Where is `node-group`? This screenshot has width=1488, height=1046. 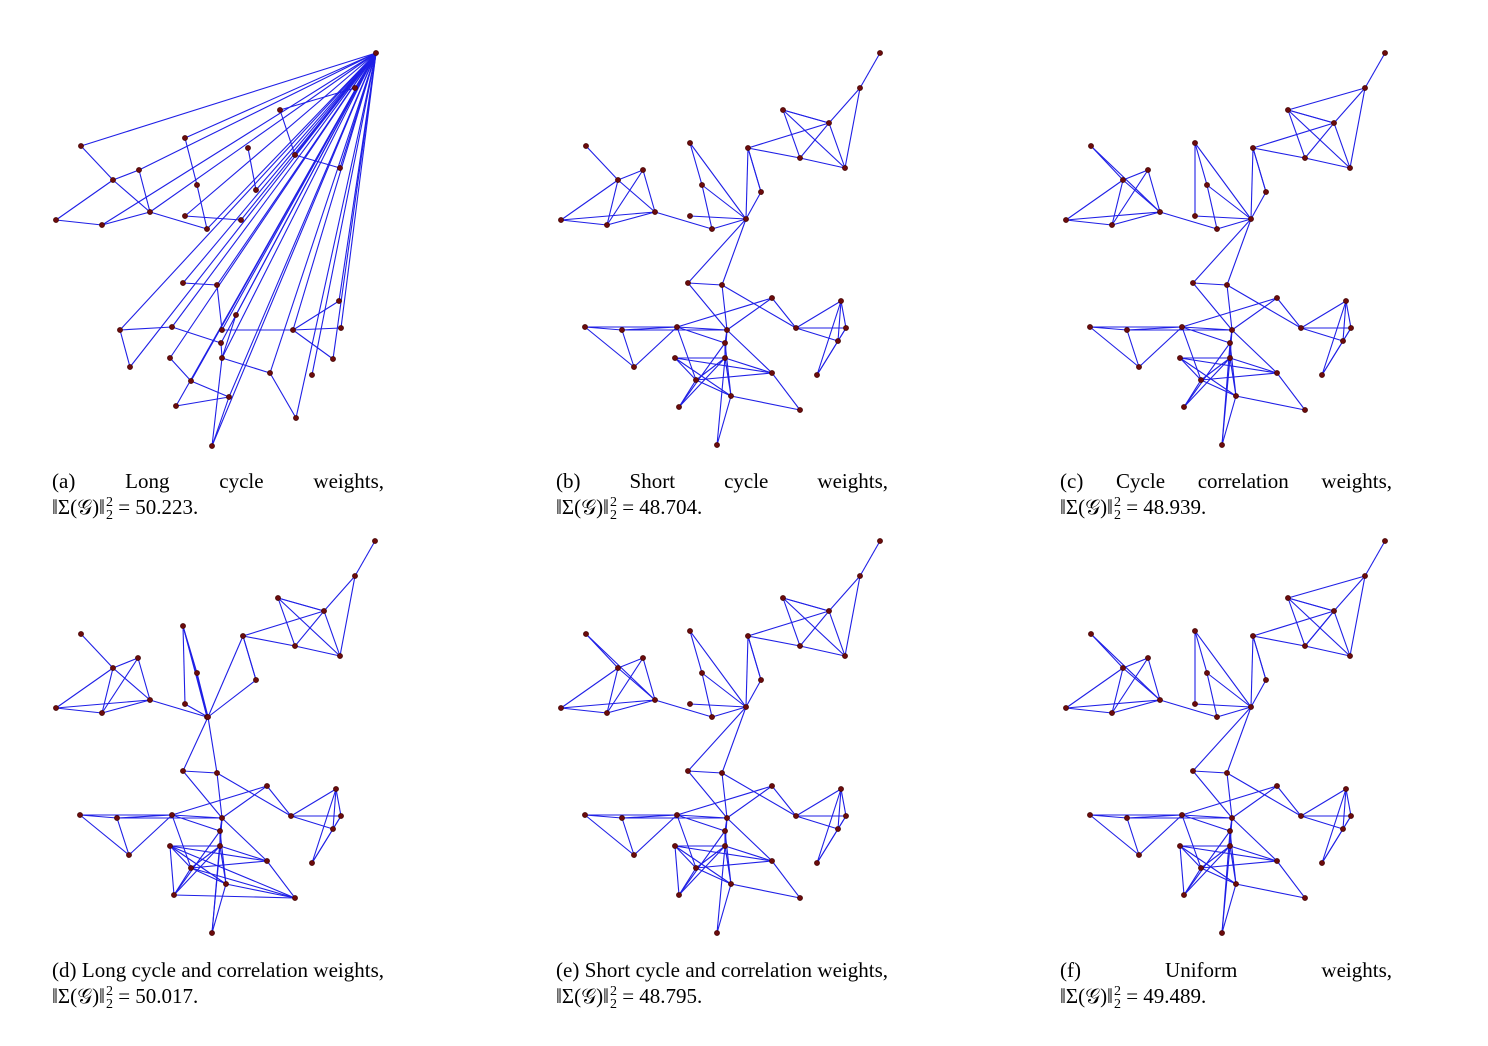 node-group is located at coordinates (1225, 249).